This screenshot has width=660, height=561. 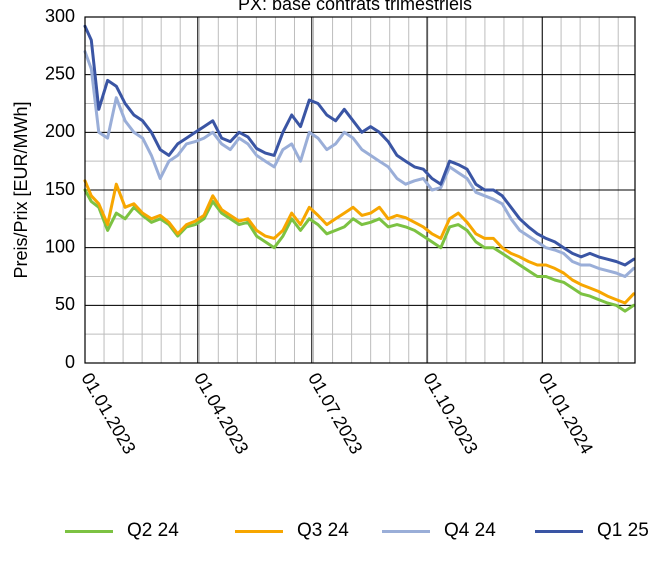 I want to click on x-tick-label: 01.01.2023, so click(x=108, y=413).